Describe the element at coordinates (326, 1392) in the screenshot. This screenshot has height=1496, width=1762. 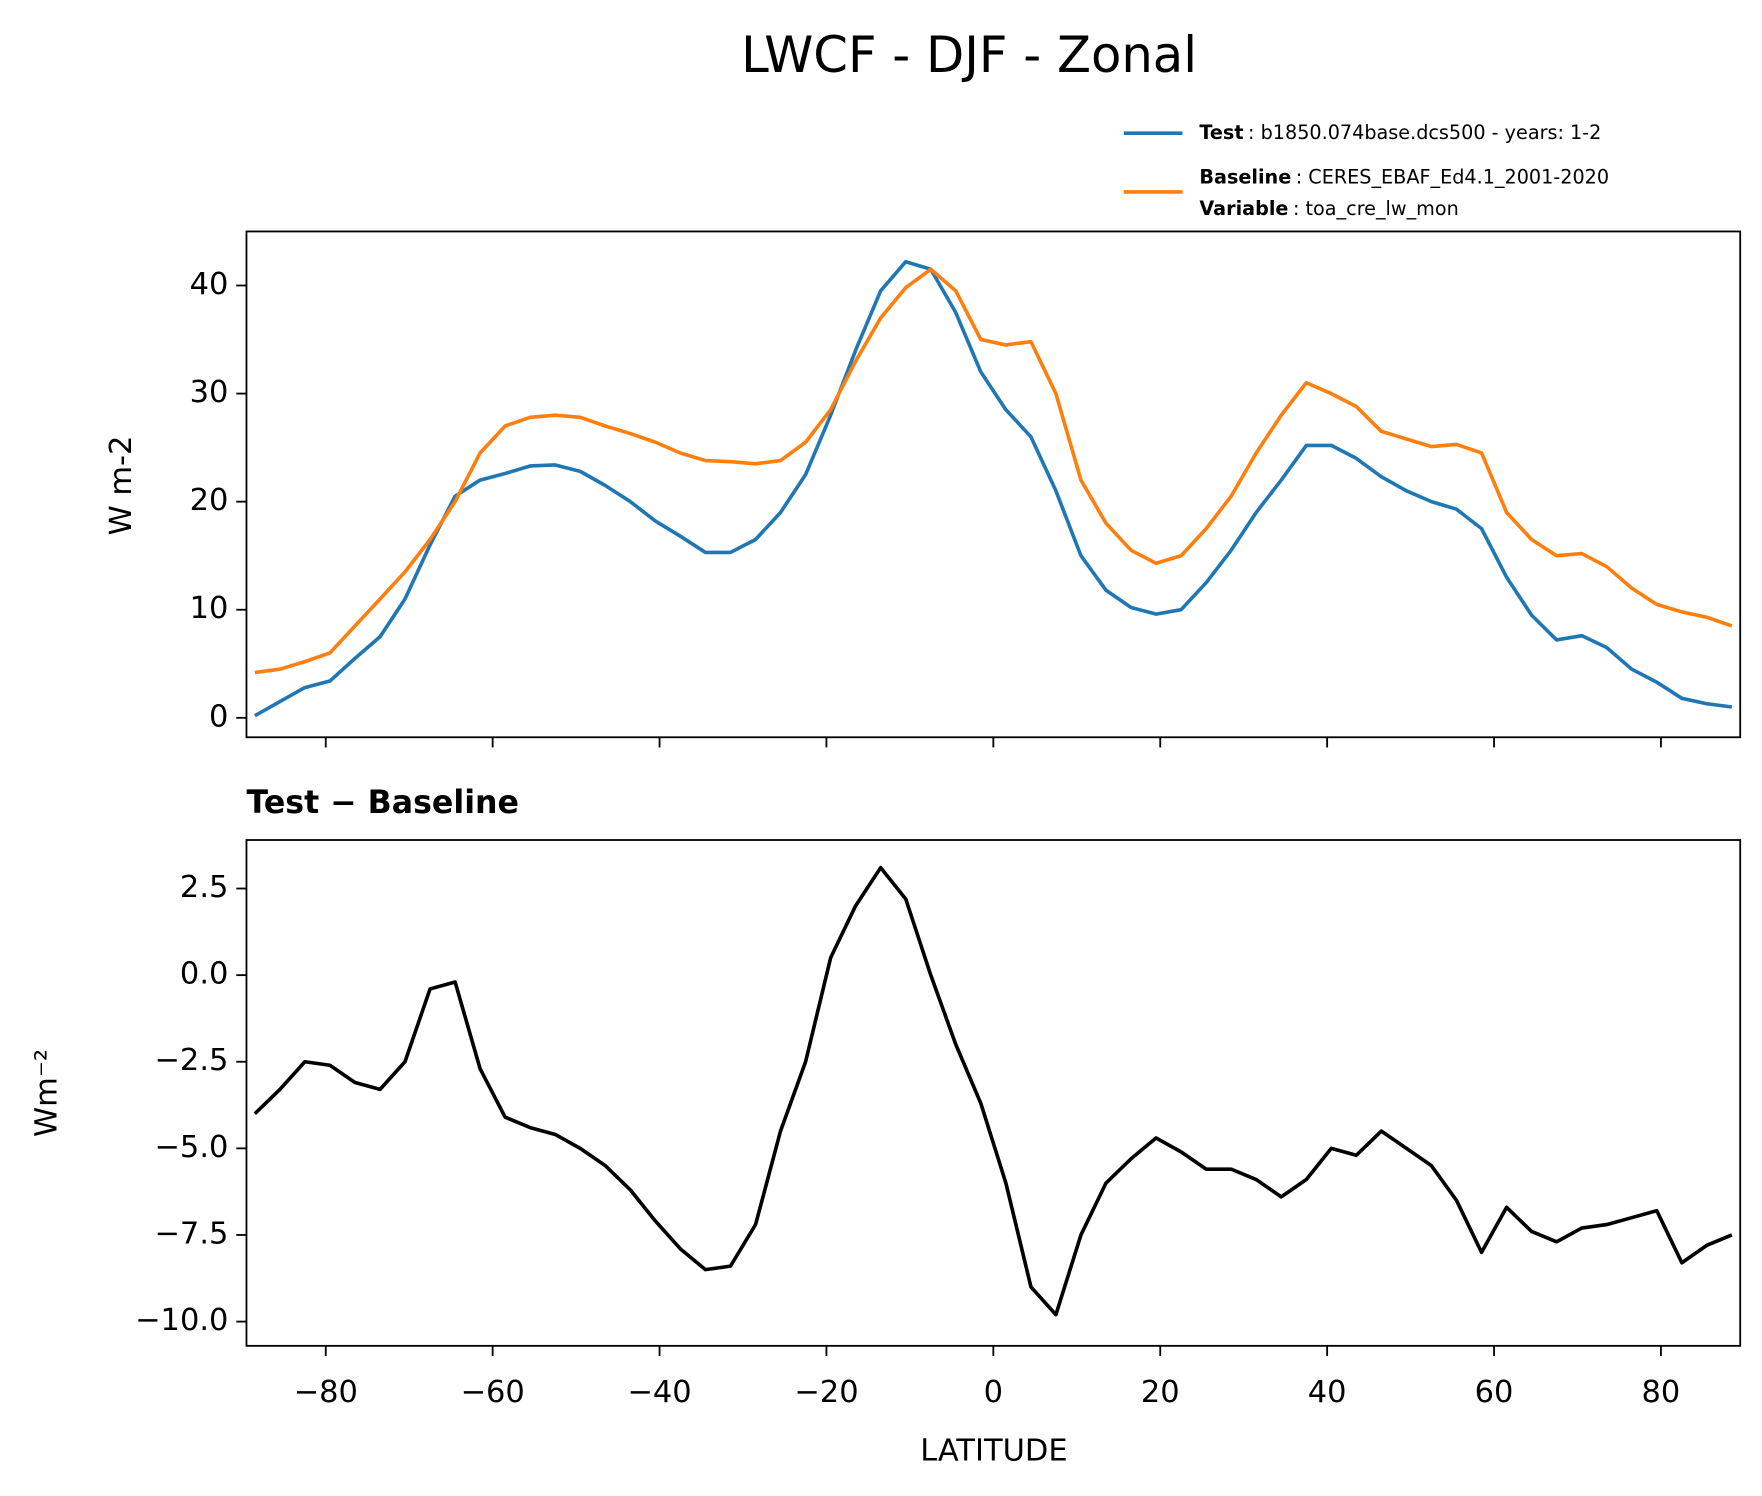
I see `x-tick-label: −80` at that location.